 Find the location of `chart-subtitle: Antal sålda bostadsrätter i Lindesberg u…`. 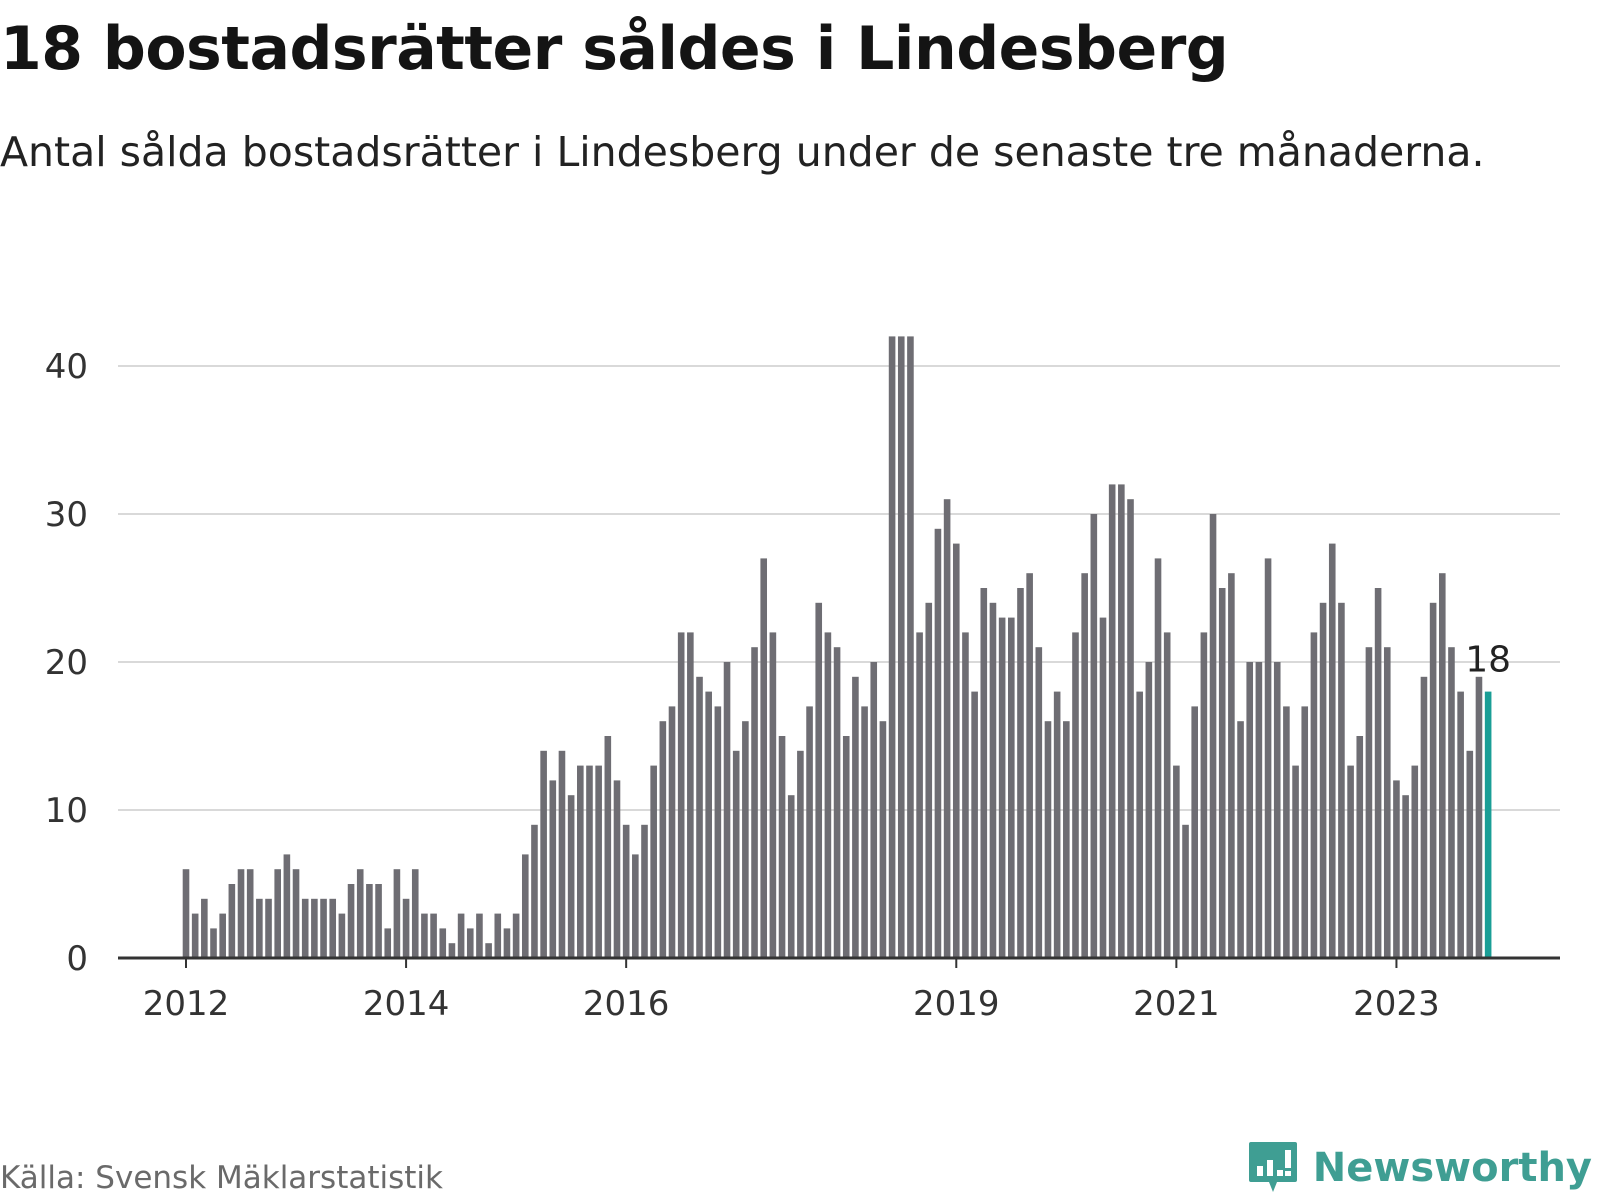

chart-subtitle: Antal sålda bostadsrätter i Lindesberg u… is located at coordinates (742, 152).